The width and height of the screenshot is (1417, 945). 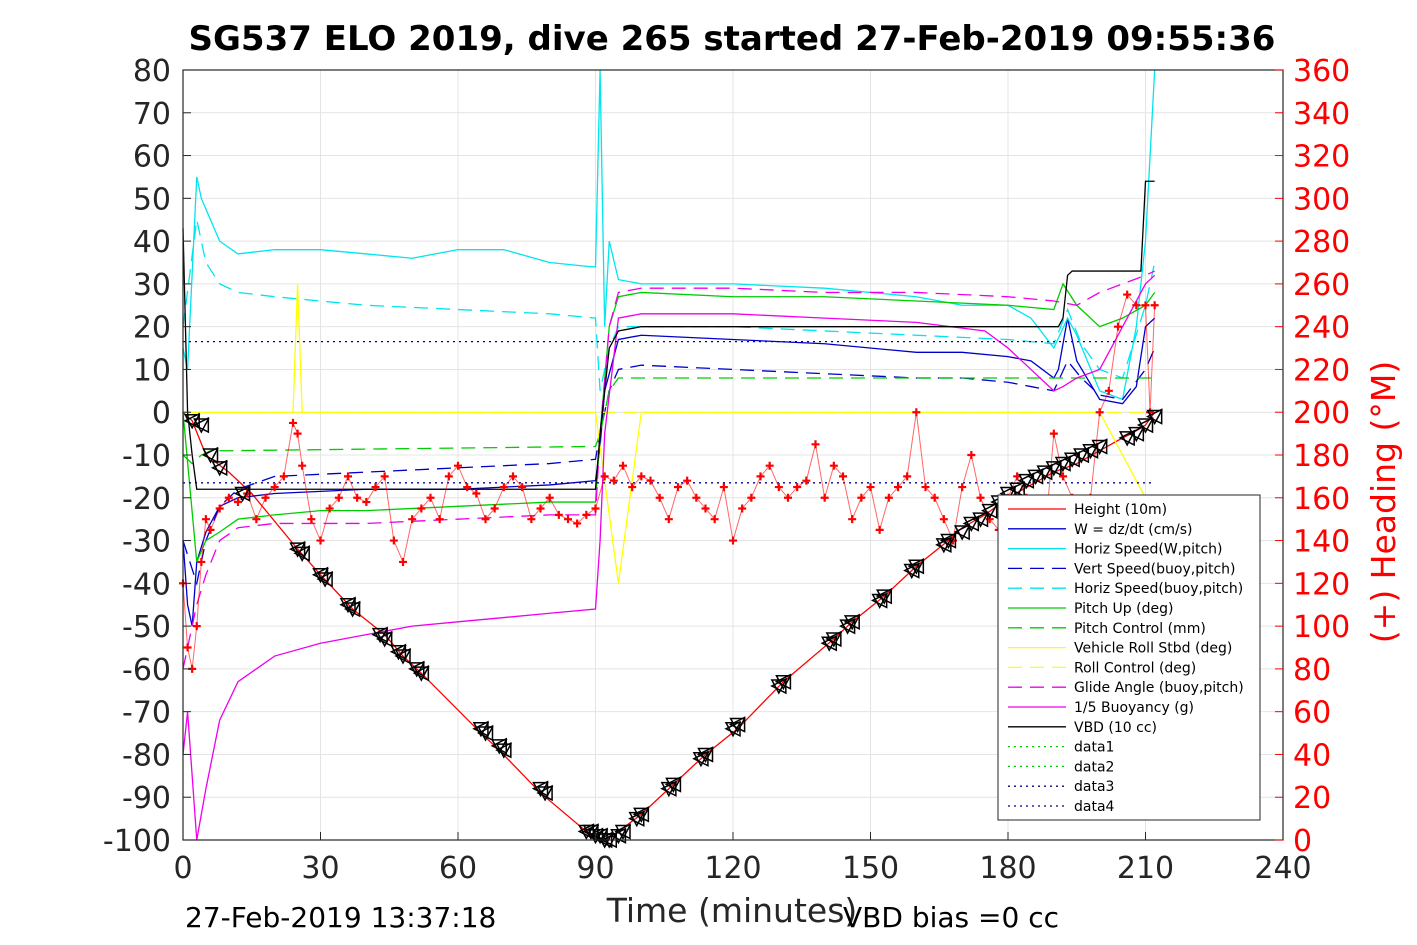 What do you see at coordinates (340, 917) in the screenshot?
I see `footer-timestamp: 27-Feb-2019 13:37:18` at bounding box center [340, 917].